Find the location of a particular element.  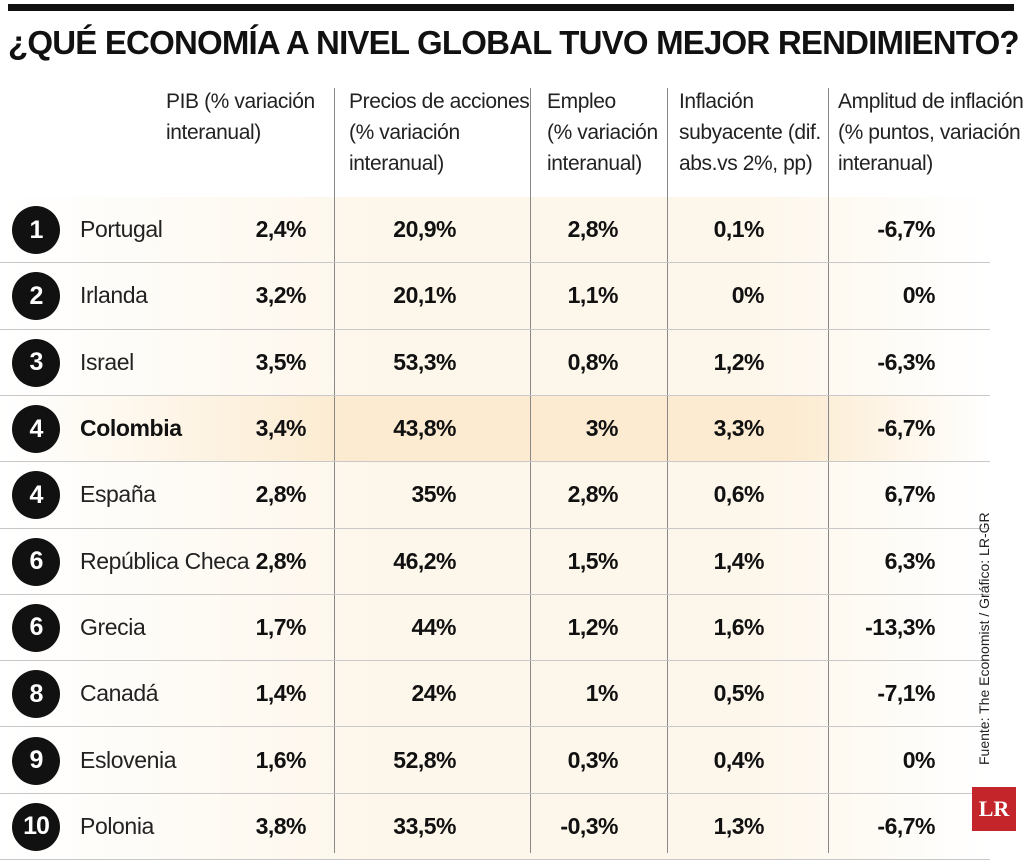

highlight-row-bg is located at coordinates (495, 429).